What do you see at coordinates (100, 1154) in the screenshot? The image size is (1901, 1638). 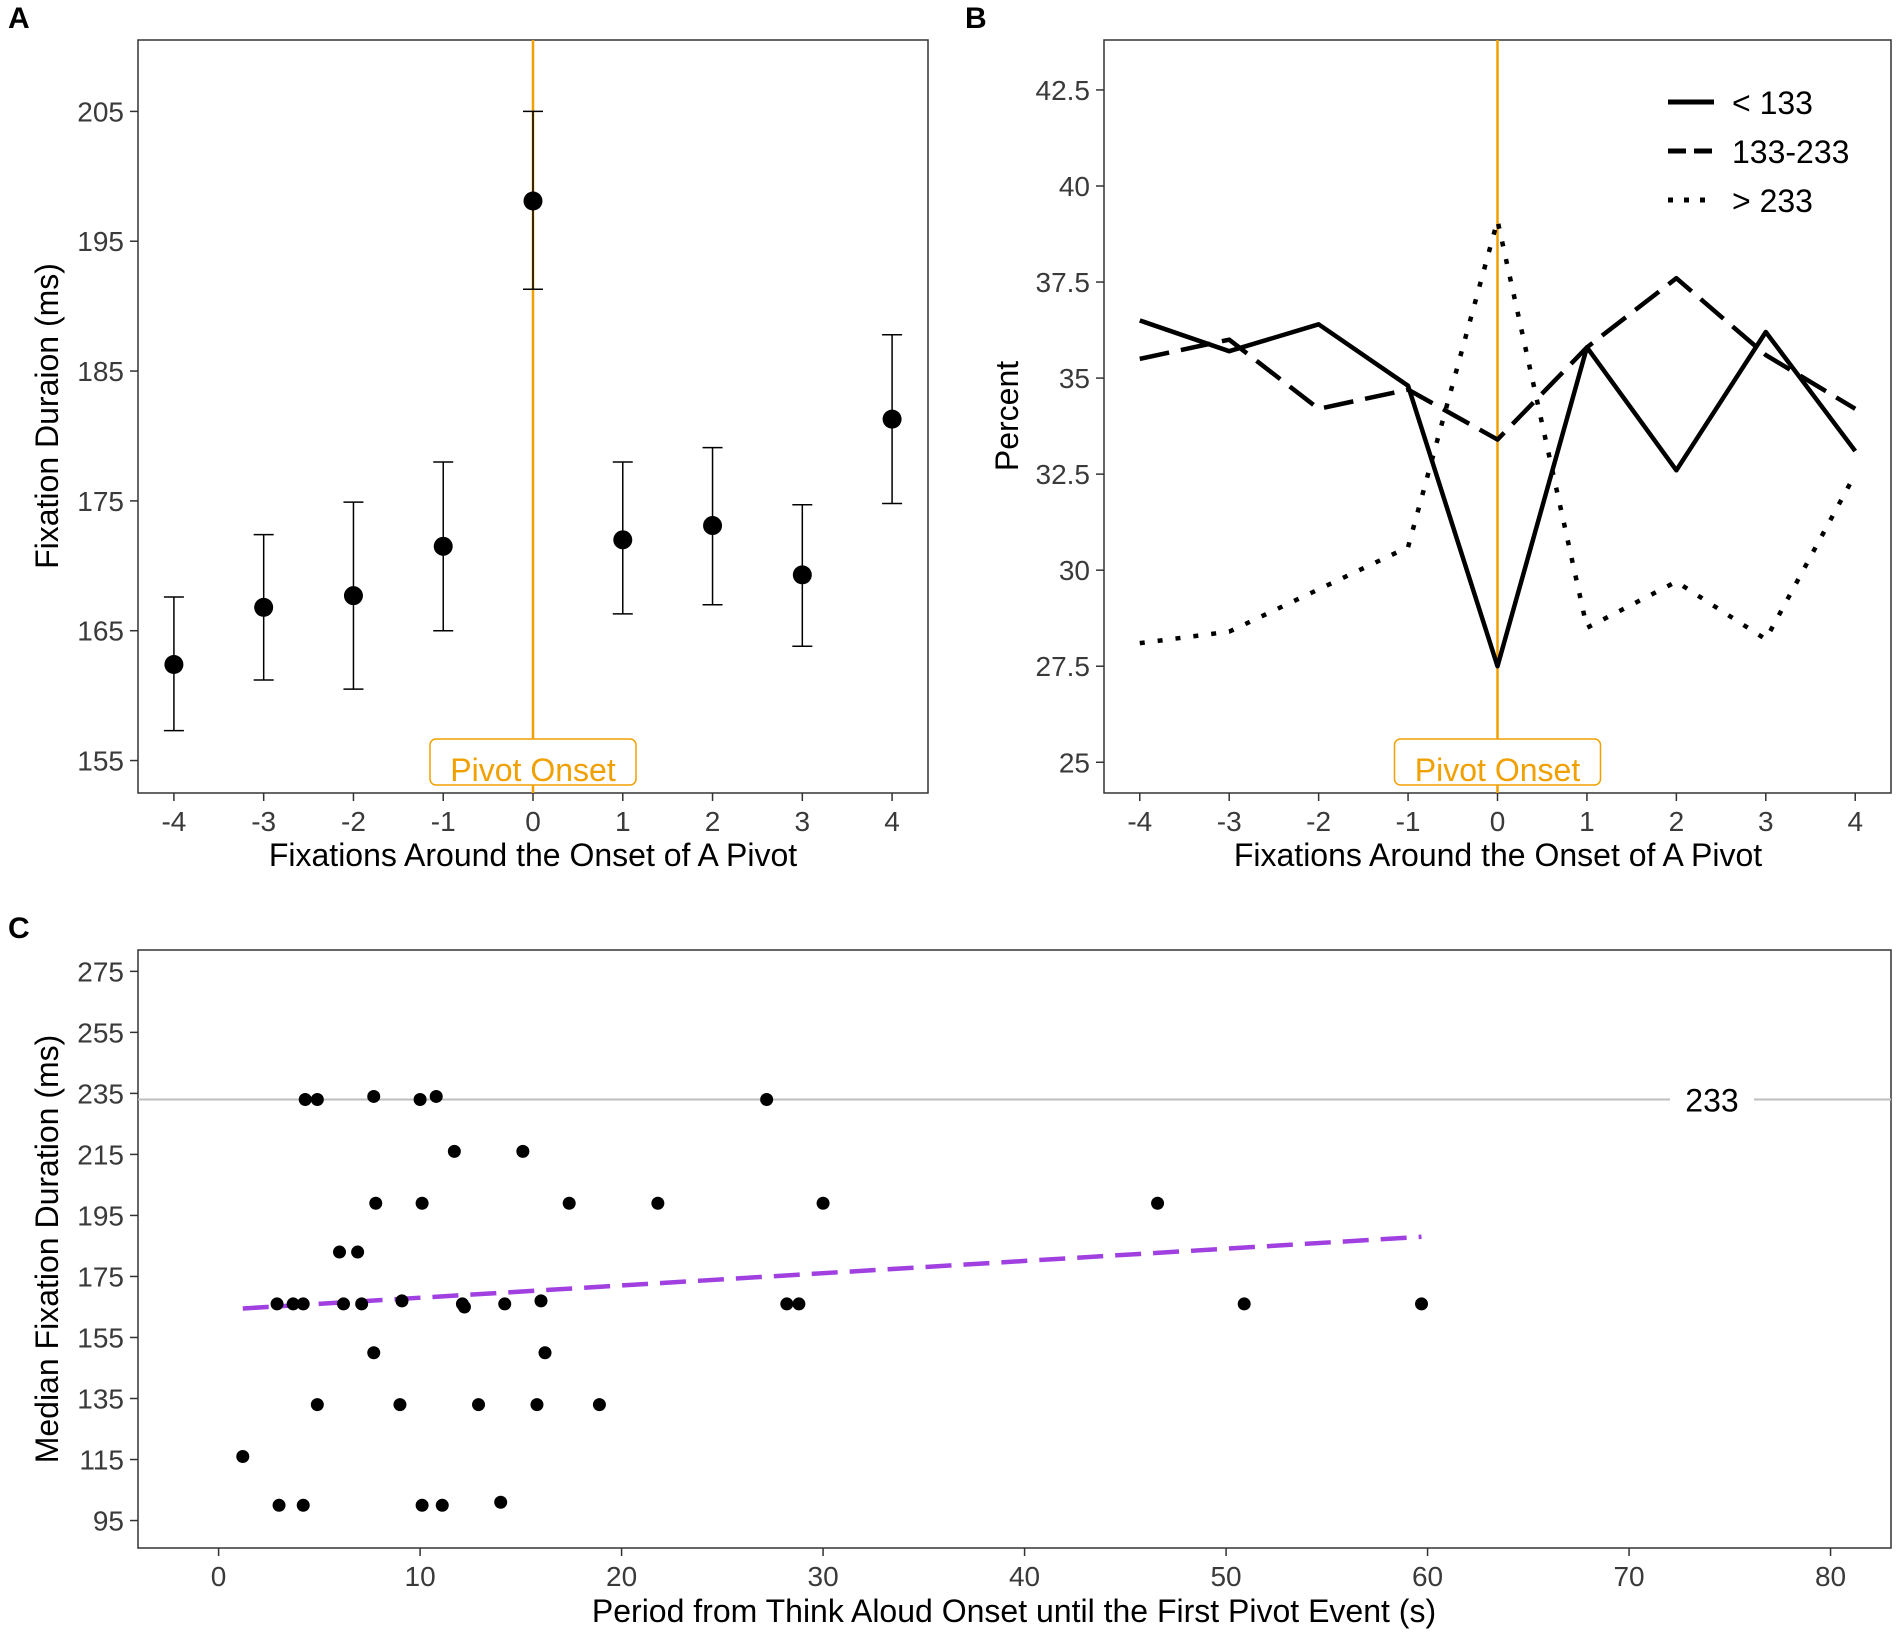 I see `panel-c-y-tick-label: 215` at bounding box center [100, 1154].